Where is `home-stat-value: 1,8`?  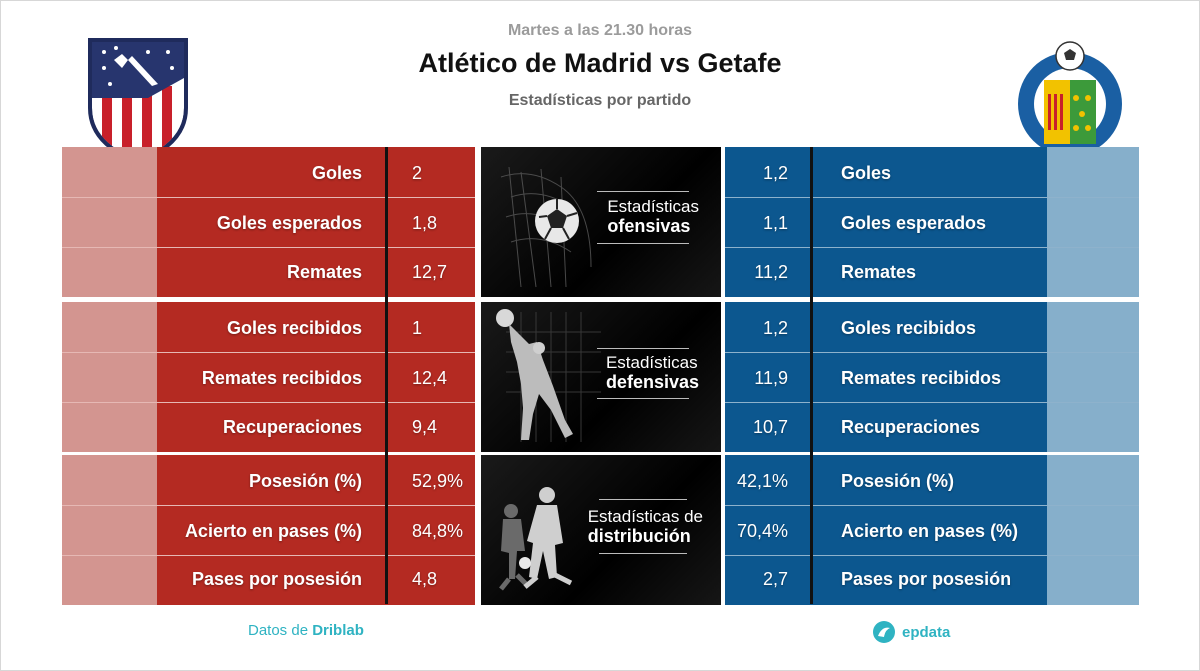
home-stat-value: 1,8 is located at coordinates (425, 222).